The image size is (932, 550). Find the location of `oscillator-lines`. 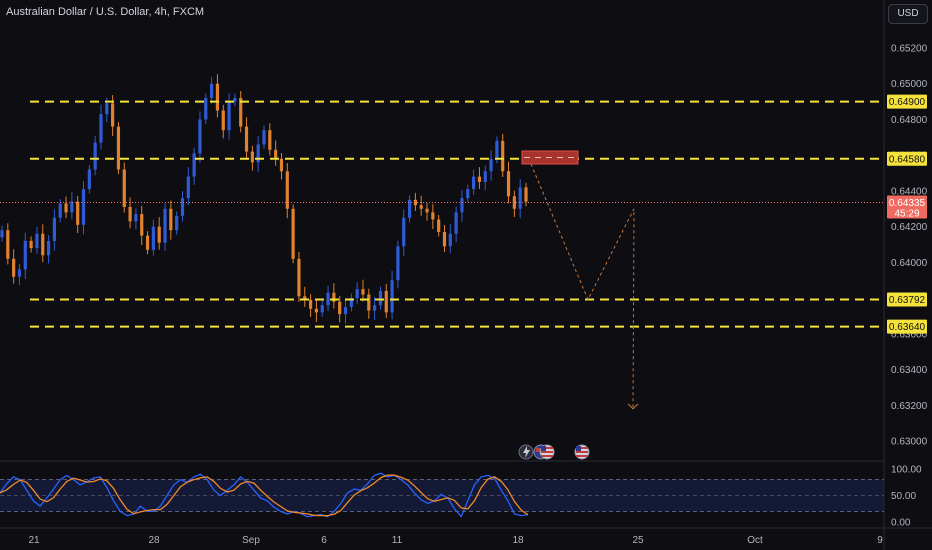

oscillator-lines is located at coordinates (264, 495).